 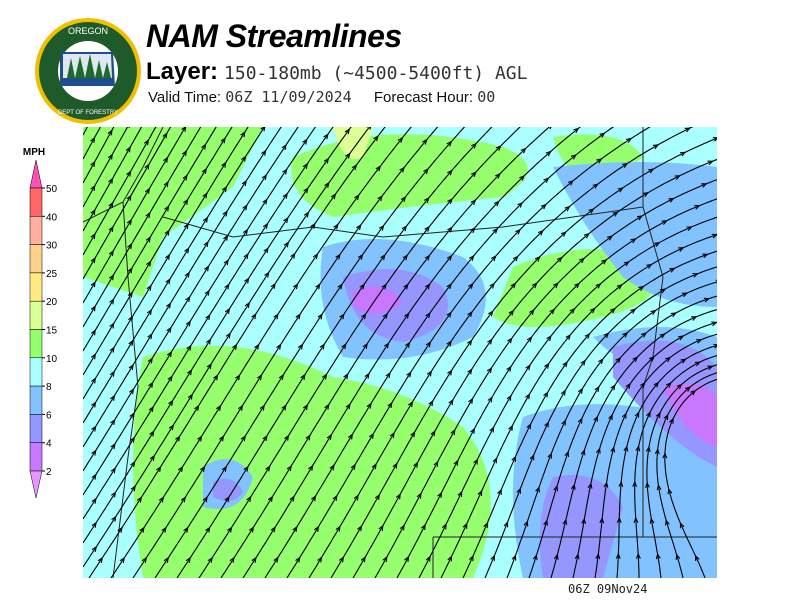 I want to click on colorbar-bottom-arrow, so click(x=36, y=484).